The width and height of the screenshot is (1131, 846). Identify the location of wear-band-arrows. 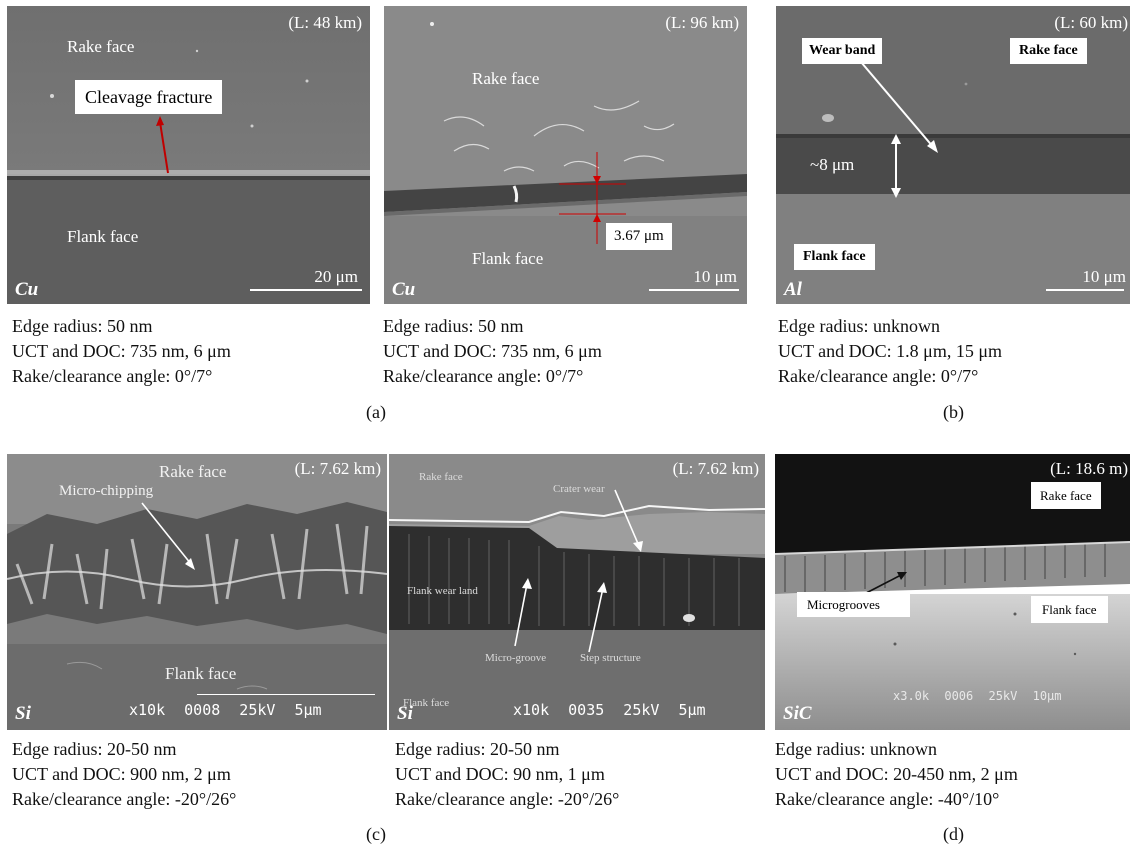
(899, 129).